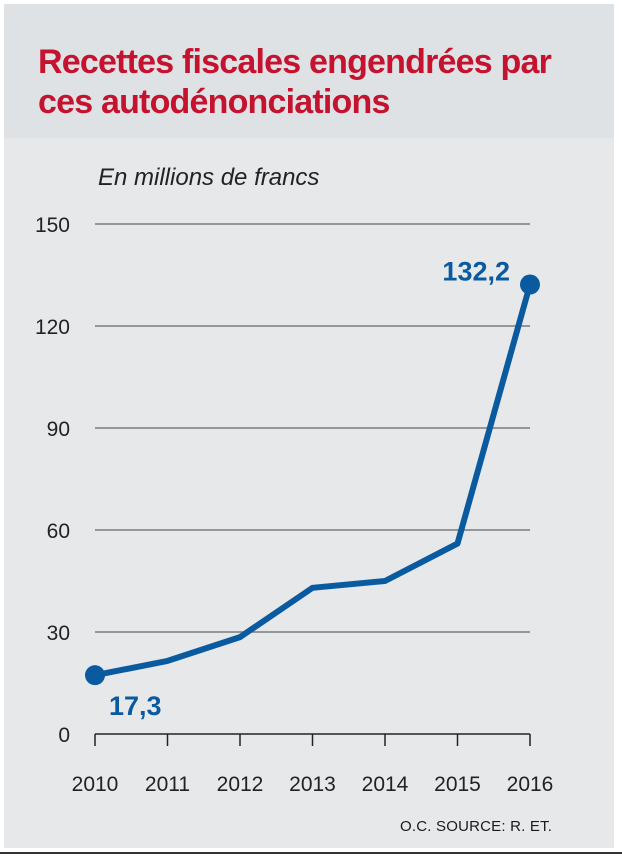 The width and height of the screenshot is (622, 865). Describe the element at coordinates (208, 177) in the screenshot. I see `unit-label: En millions de francs` at that location.